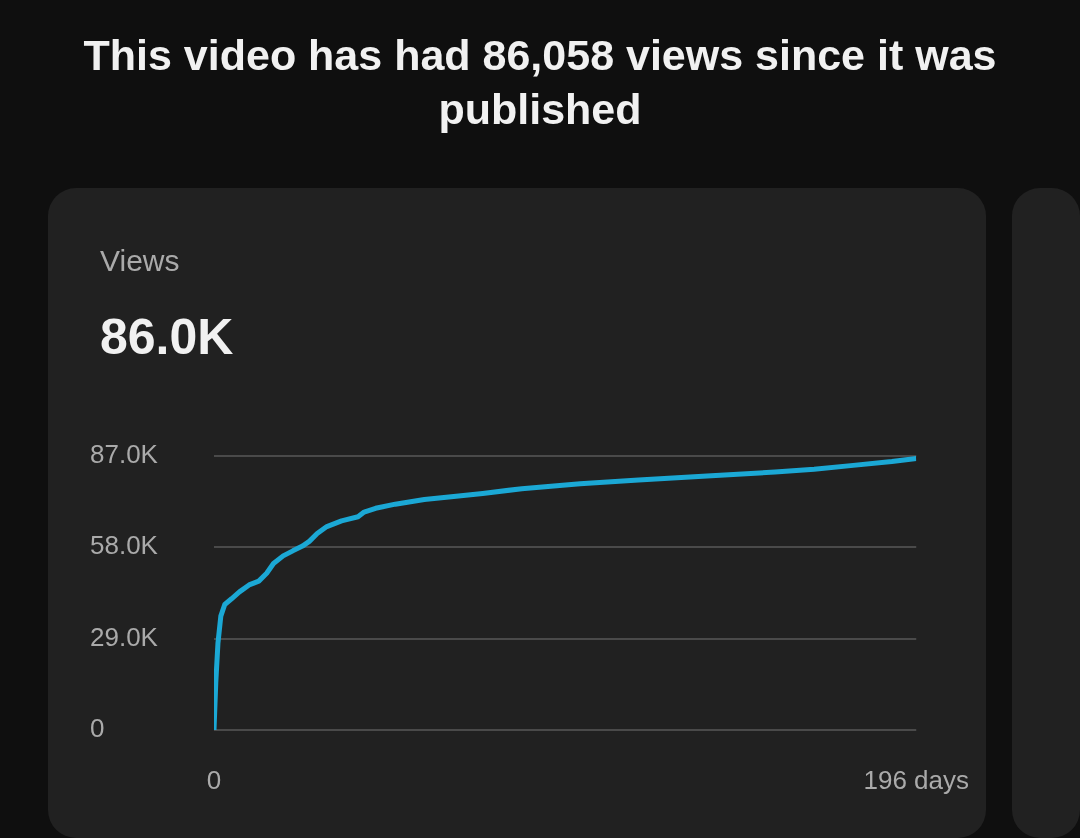 This screenshot has width=1080, height=838. Describe the element at coordinates (140, 261) in the screenshot. I see `chart-subtitle: Views` at that location.